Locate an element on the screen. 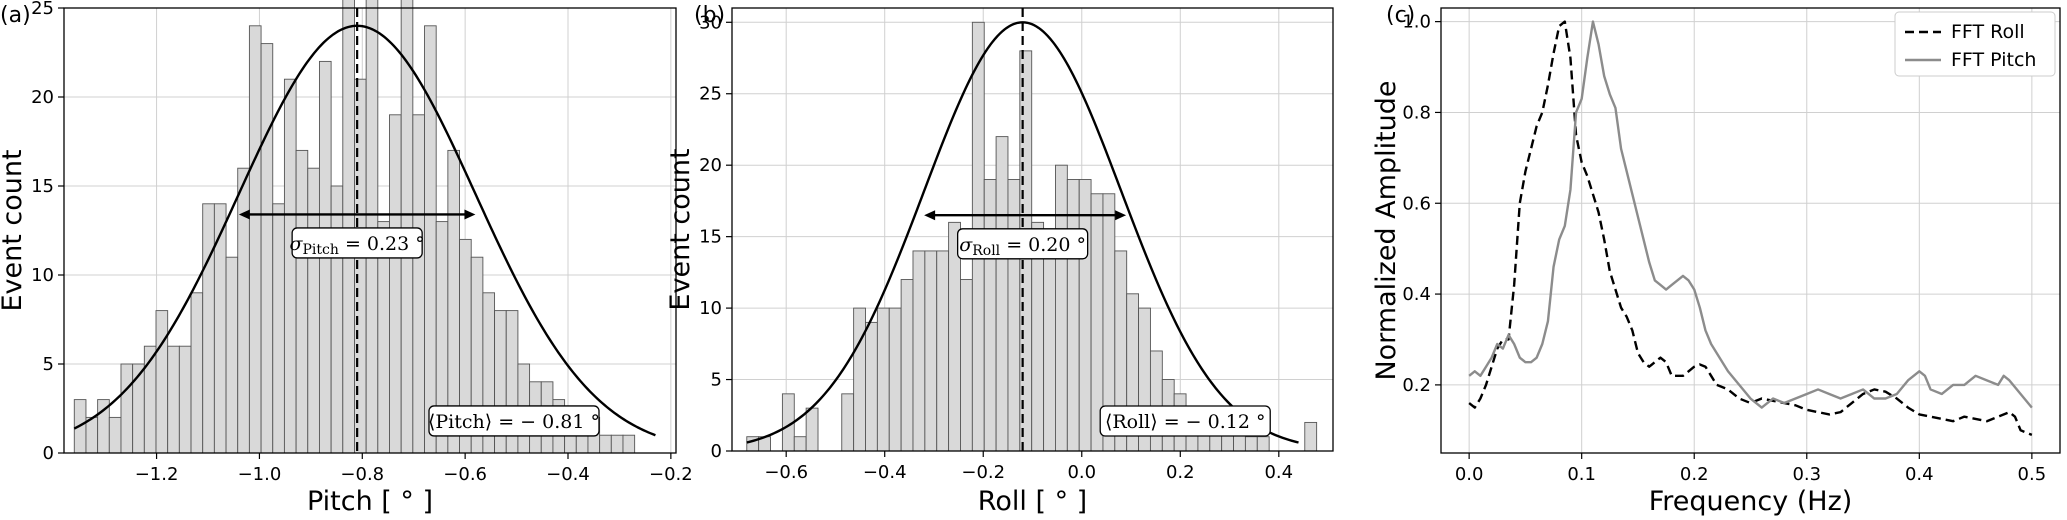  legend-entry: FFT Pitch is located at coordinates (1993, 60).